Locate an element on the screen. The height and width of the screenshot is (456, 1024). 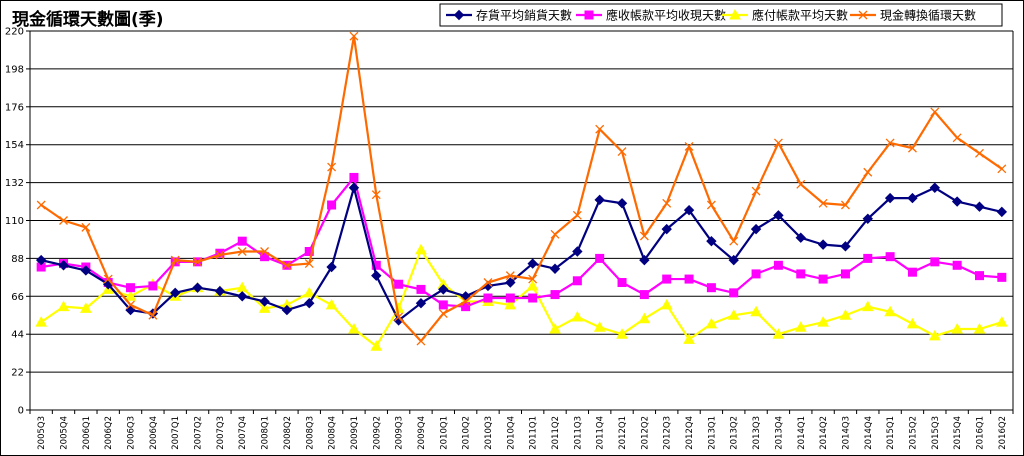
y-tick-label: 66 is located at coordinates (17, 297).